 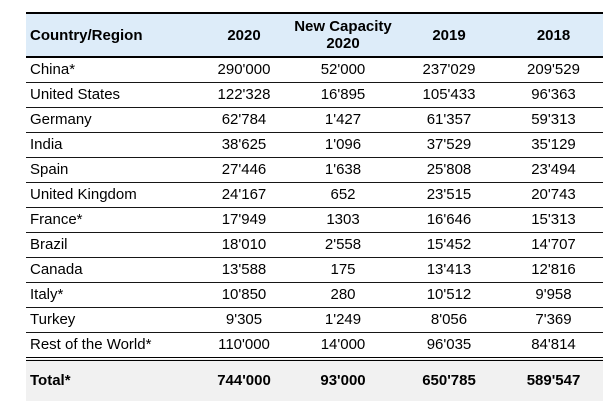 I want to click on row-label: Italy*, so click(x=111, y=295).